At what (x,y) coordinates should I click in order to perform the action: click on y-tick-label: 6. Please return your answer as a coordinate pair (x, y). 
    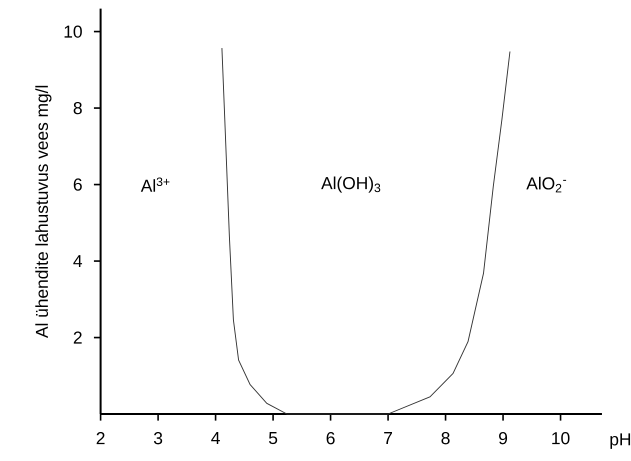
    Looking at the image, I should click on (78, 184).